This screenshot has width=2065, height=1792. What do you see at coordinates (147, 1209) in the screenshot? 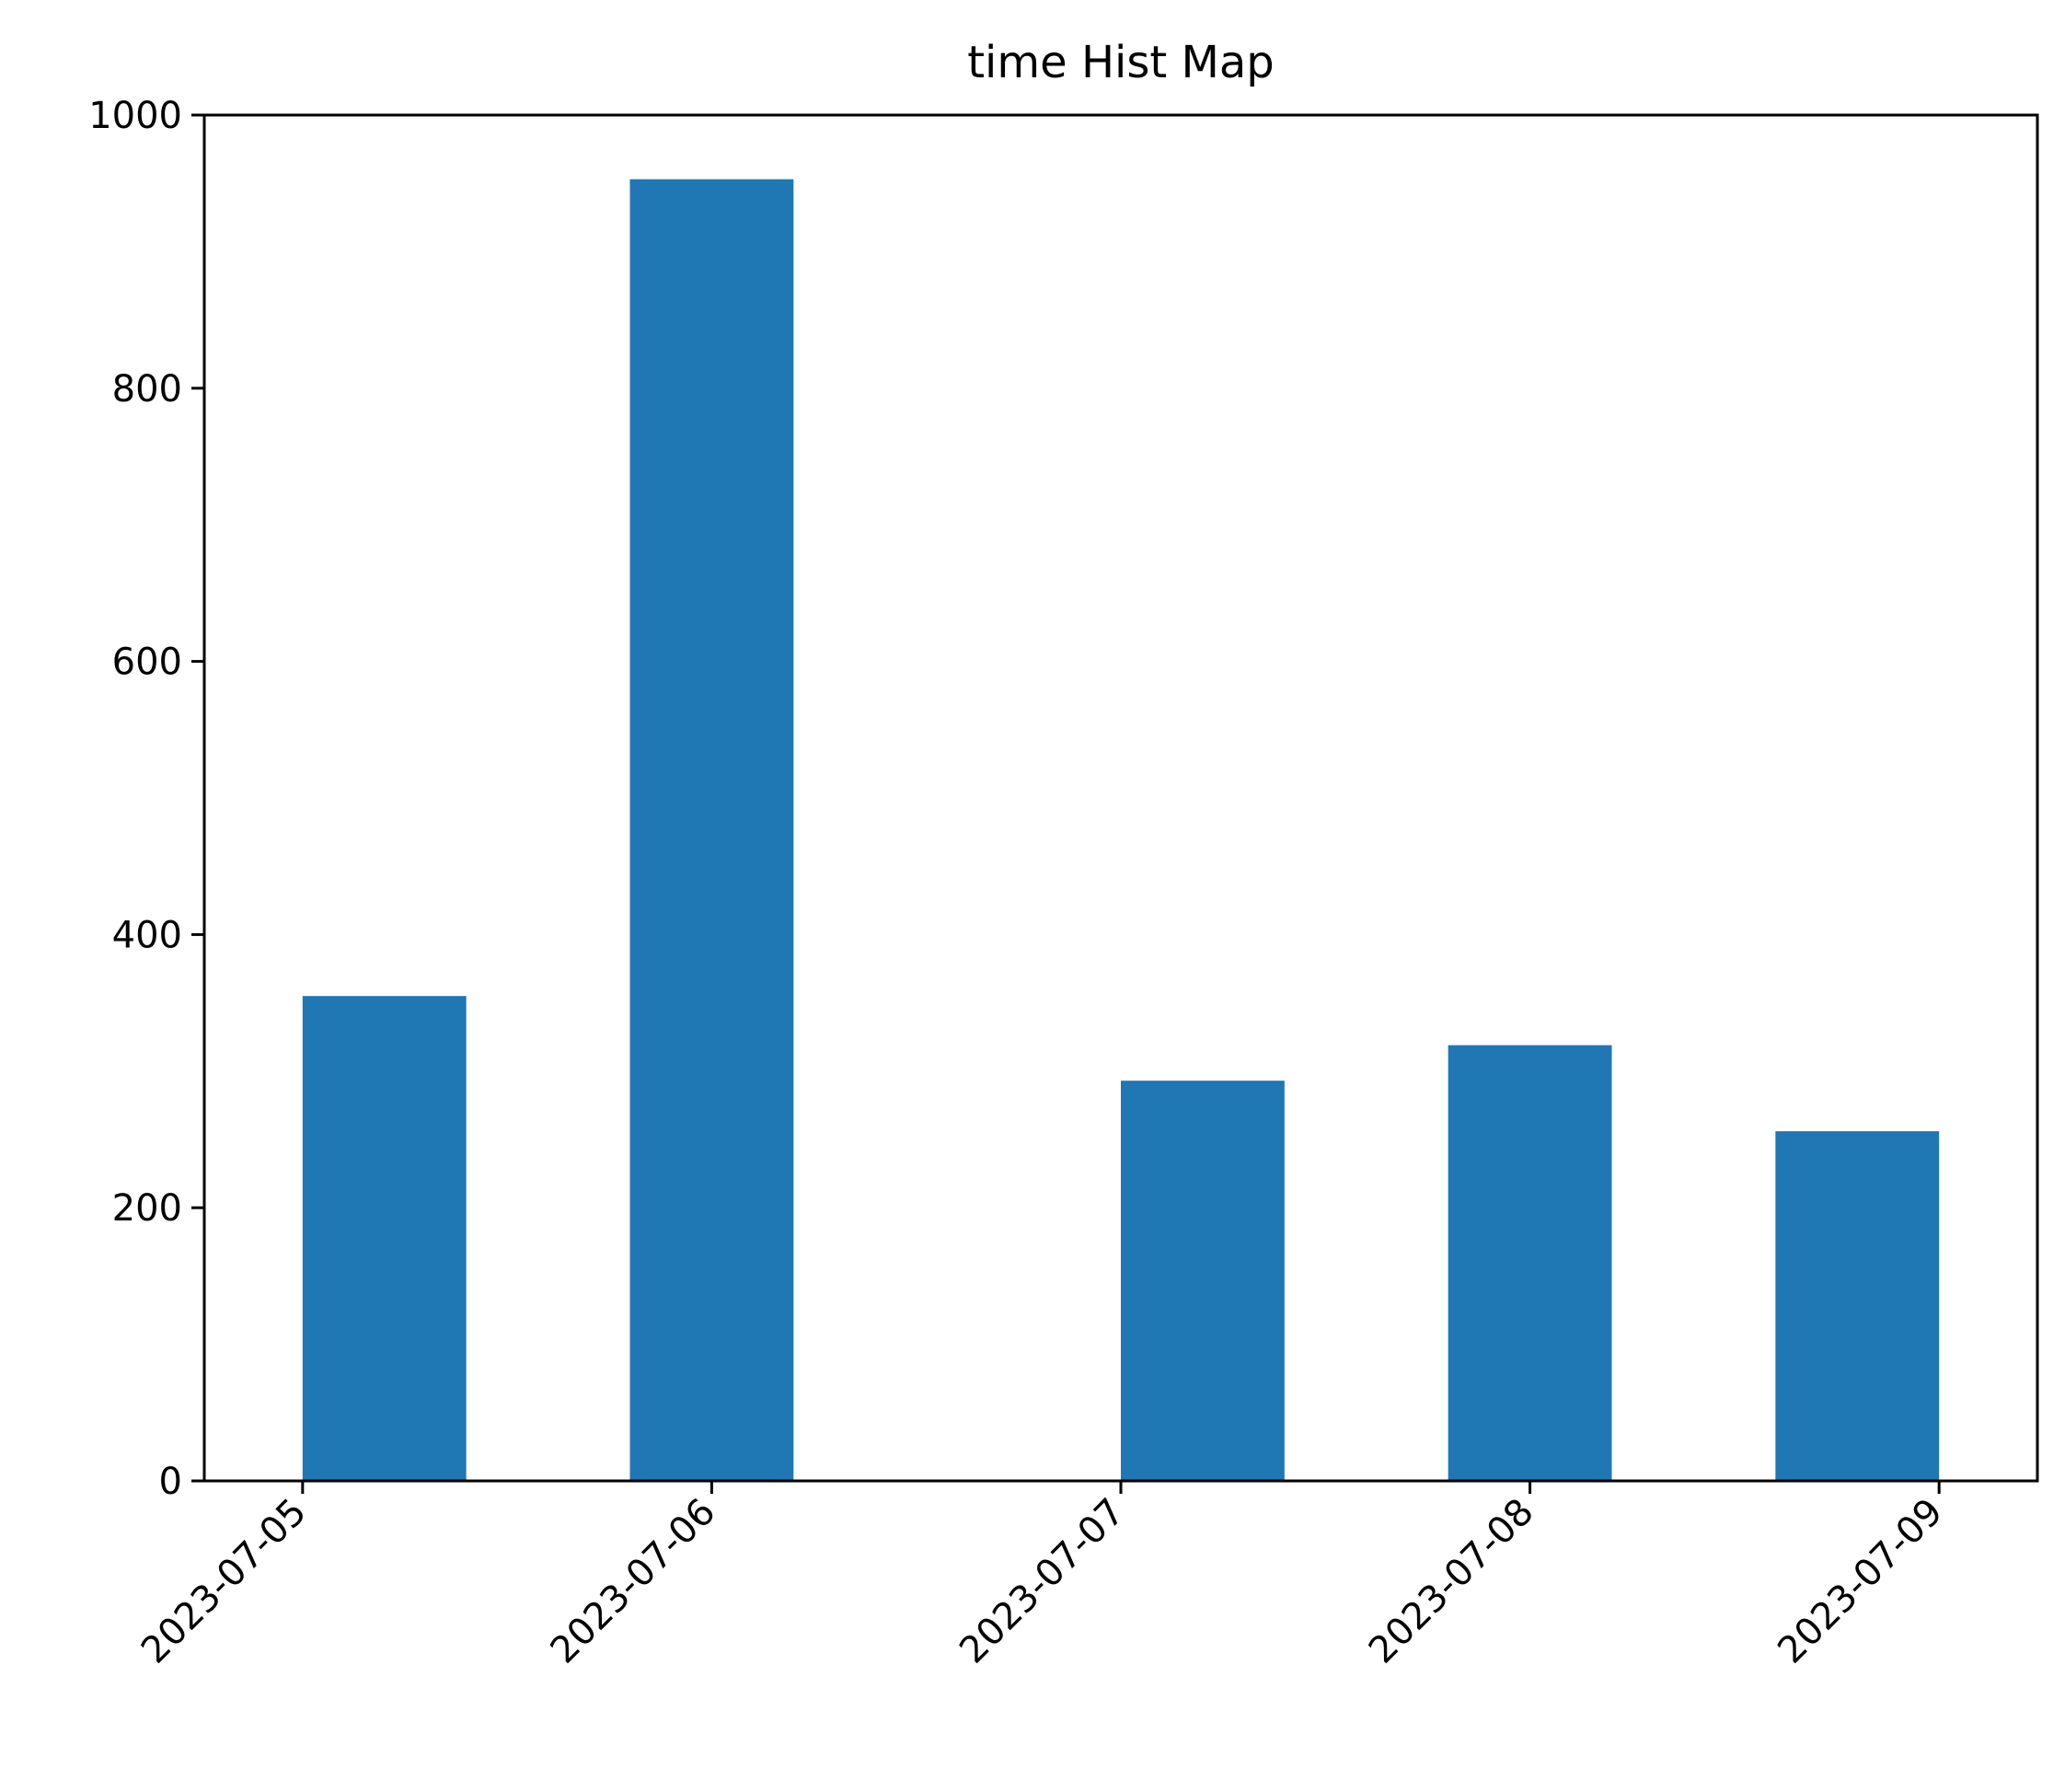
I see `y-tick-label-200: 200` at bounding box center [147, 1209].